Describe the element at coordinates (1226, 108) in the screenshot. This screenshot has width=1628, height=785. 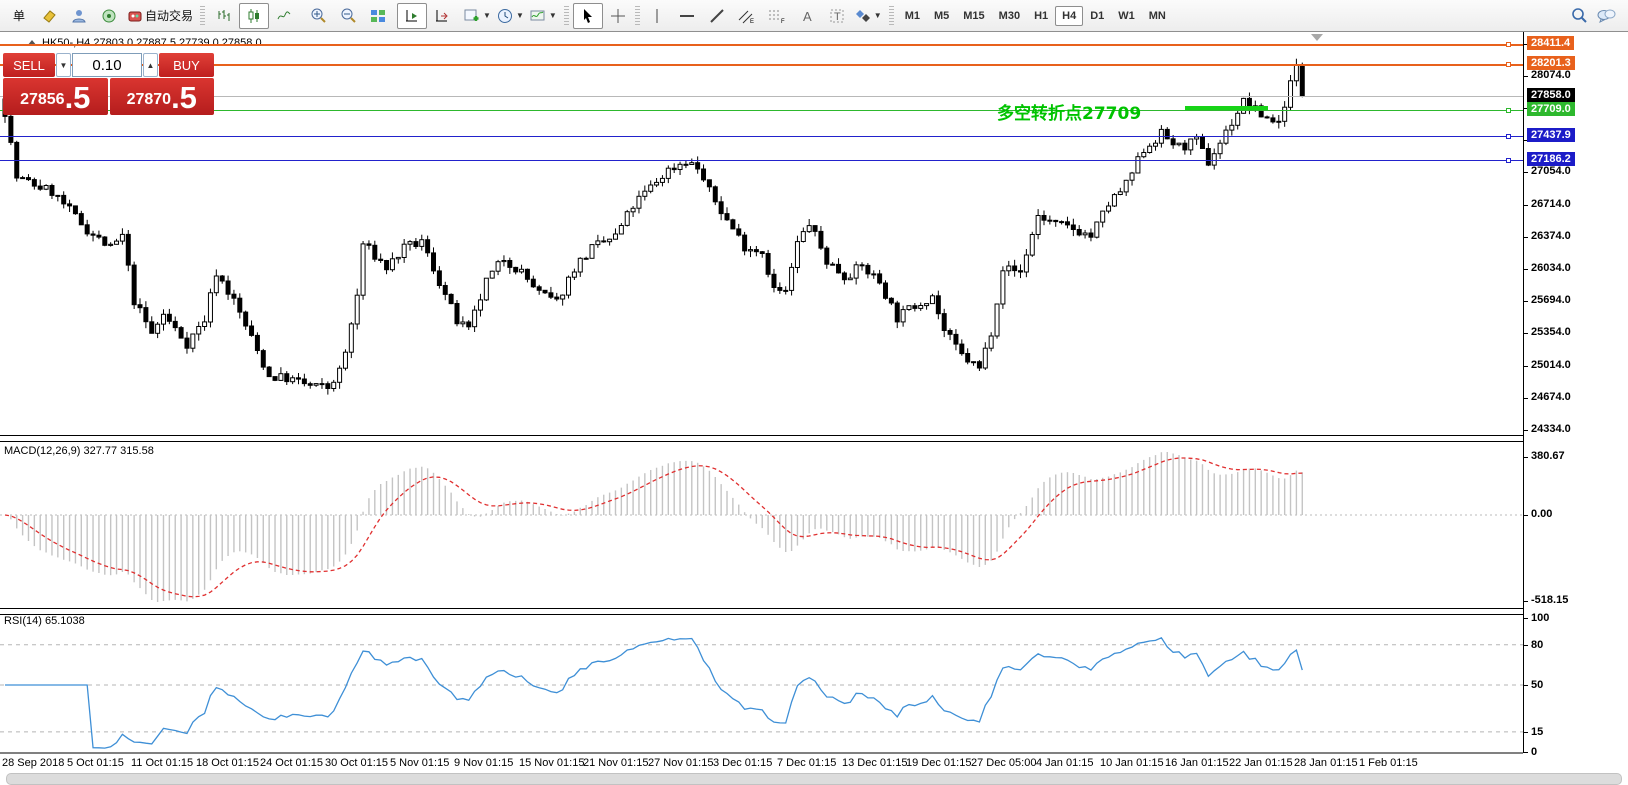
I see `annotation-trendline` at that location.